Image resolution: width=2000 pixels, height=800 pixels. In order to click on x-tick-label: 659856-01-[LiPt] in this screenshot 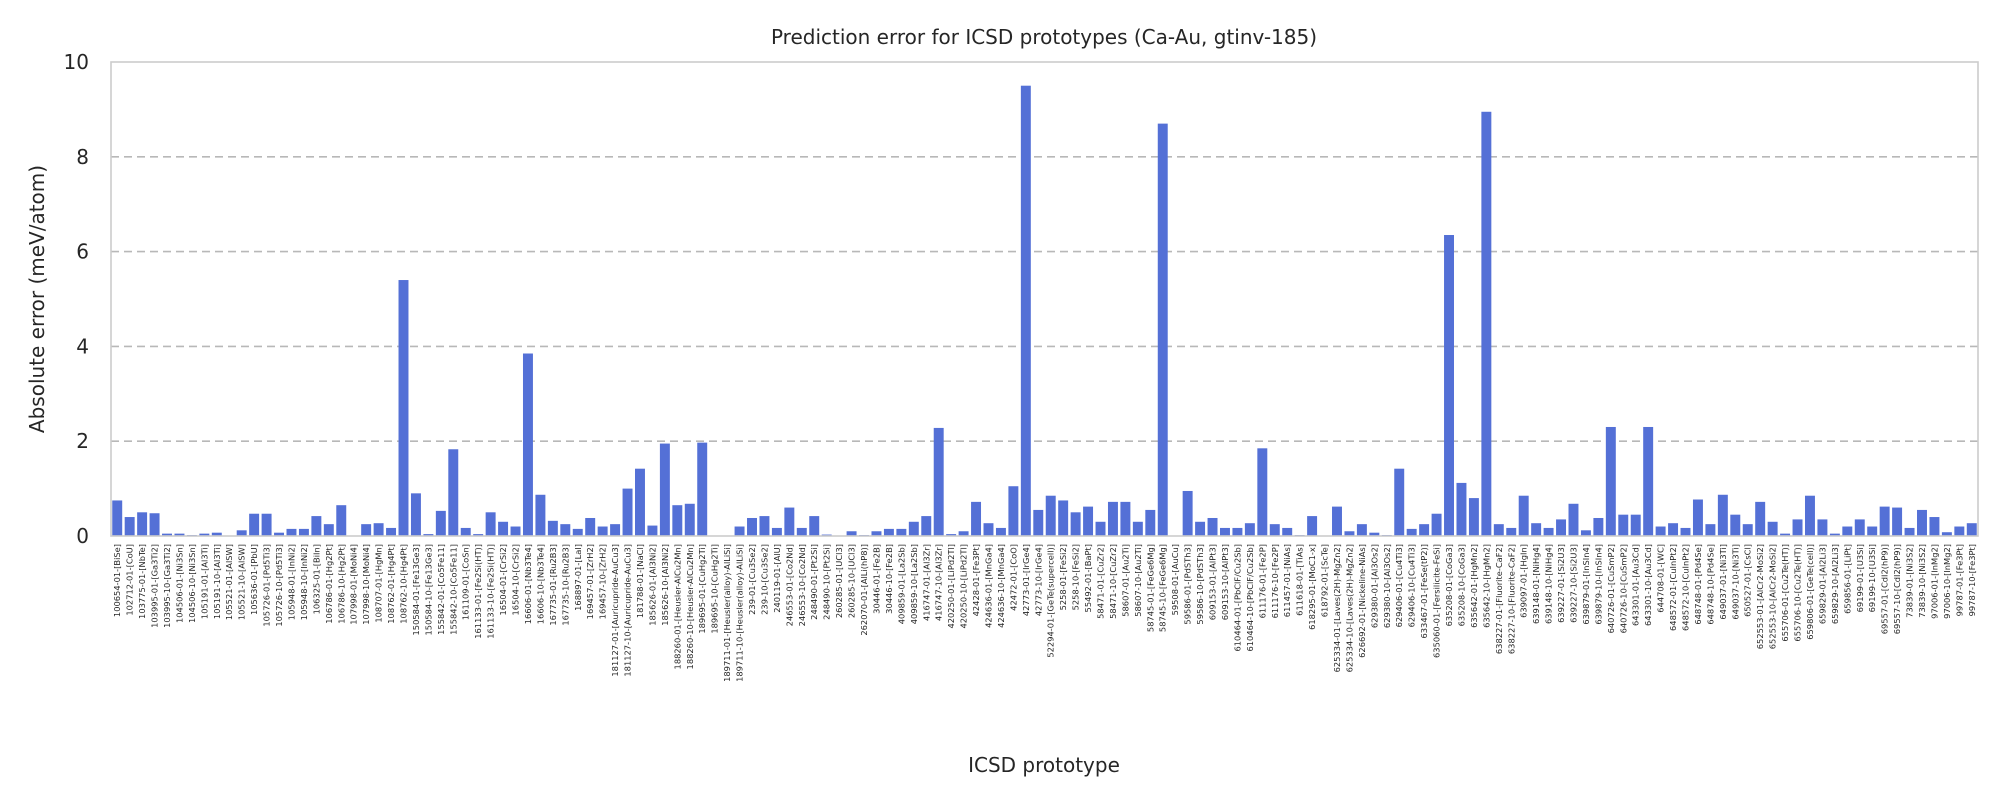, I will do `click(1847, 579)`.